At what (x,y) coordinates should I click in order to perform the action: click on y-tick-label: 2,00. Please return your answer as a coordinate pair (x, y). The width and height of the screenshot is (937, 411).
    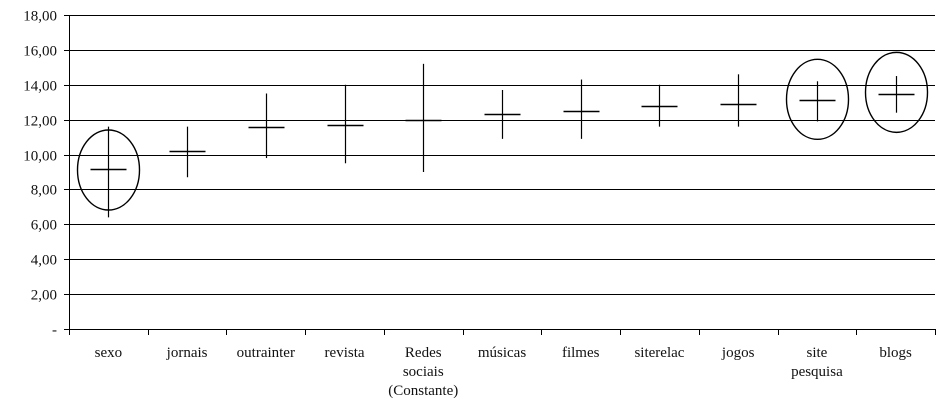
    Looking at the image, I should click on (44, 296).